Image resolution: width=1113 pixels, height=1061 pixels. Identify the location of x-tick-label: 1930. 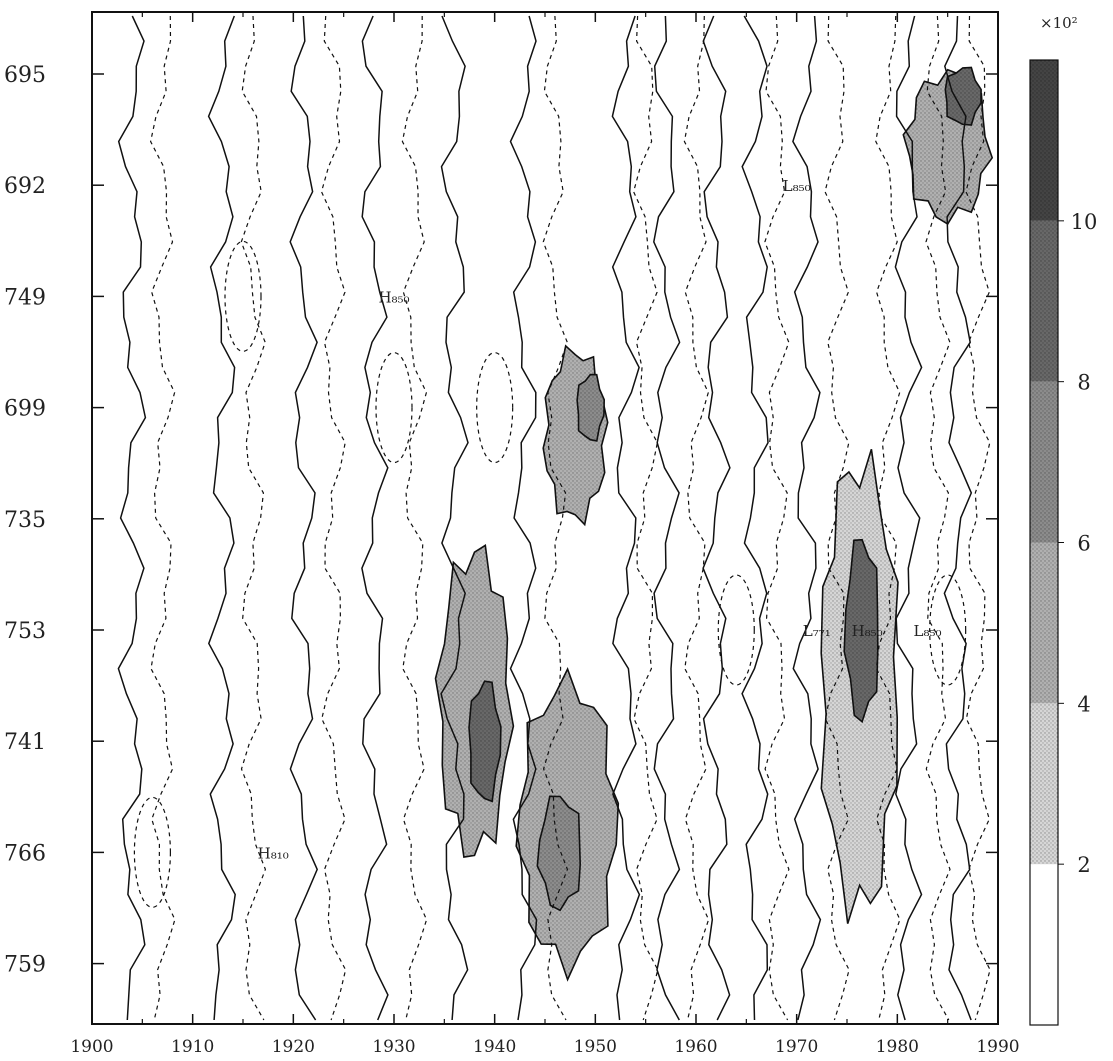
(393, 1047).